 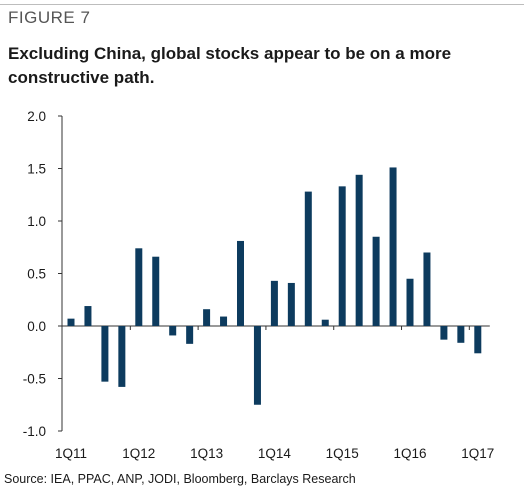 What do you see at coordinates (49, 17) in the screenshot?
I see `figure-label: FIGURE 7` at bounding box center [49, 17].